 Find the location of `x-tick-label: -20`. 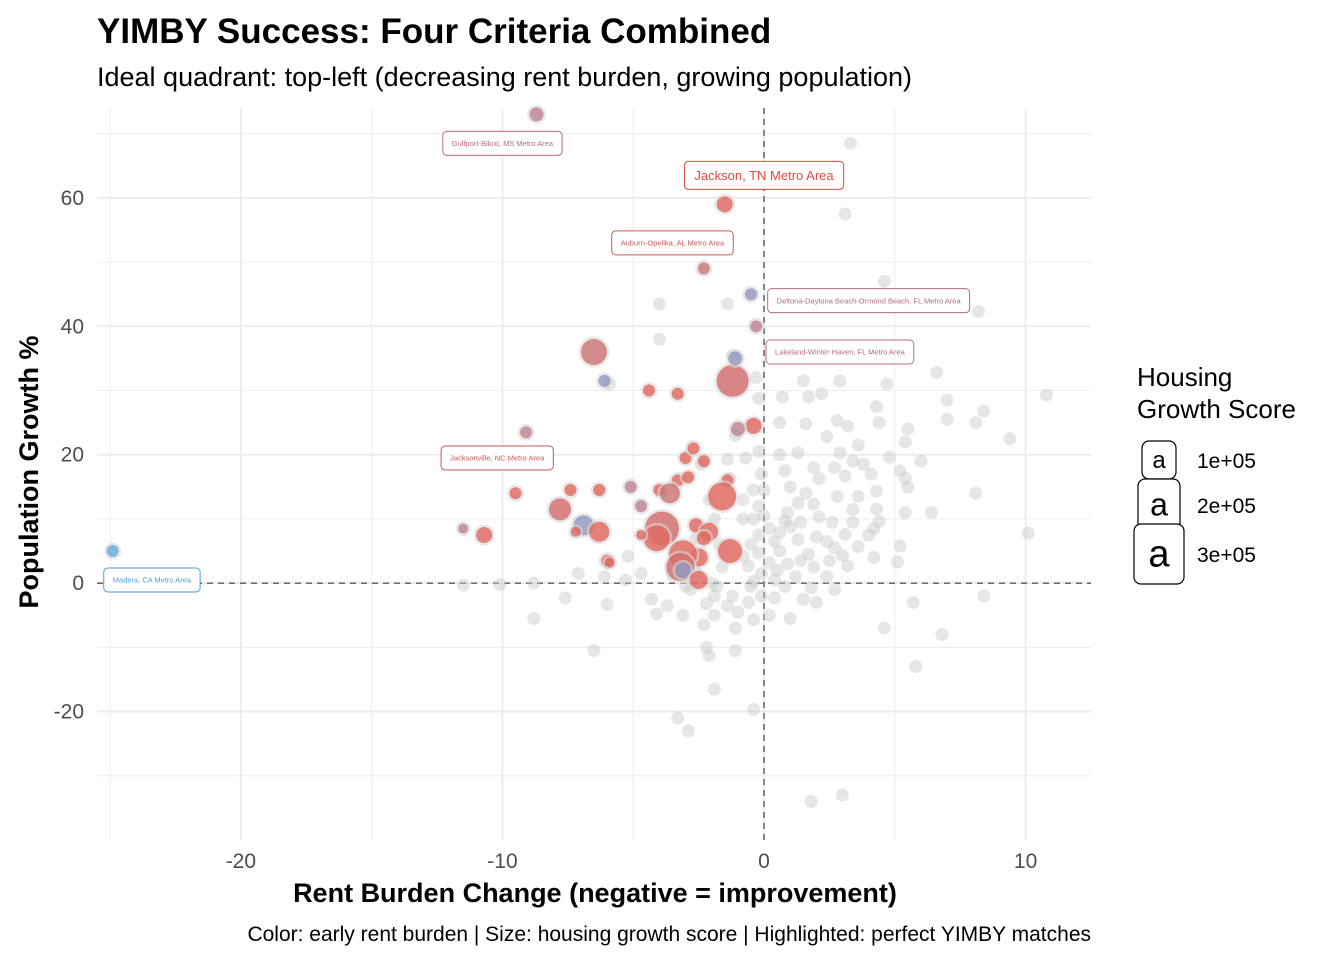

x-tick-label: -20 is located at coordinates (241, 861).